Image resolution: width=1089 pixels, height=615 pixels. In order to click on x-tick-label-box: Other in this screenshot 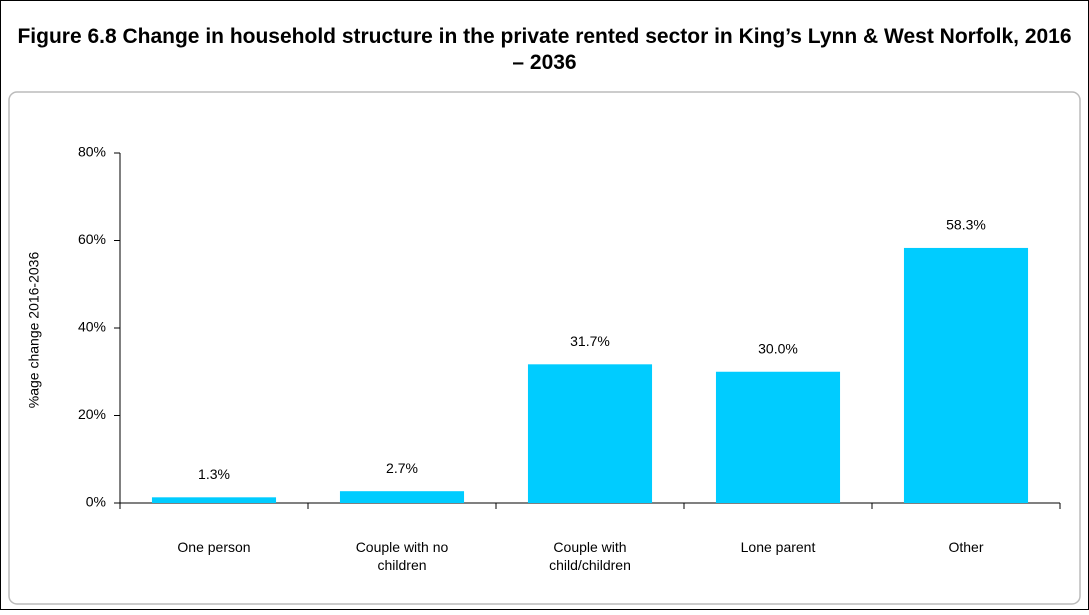, I will do `click(966, 547)`.